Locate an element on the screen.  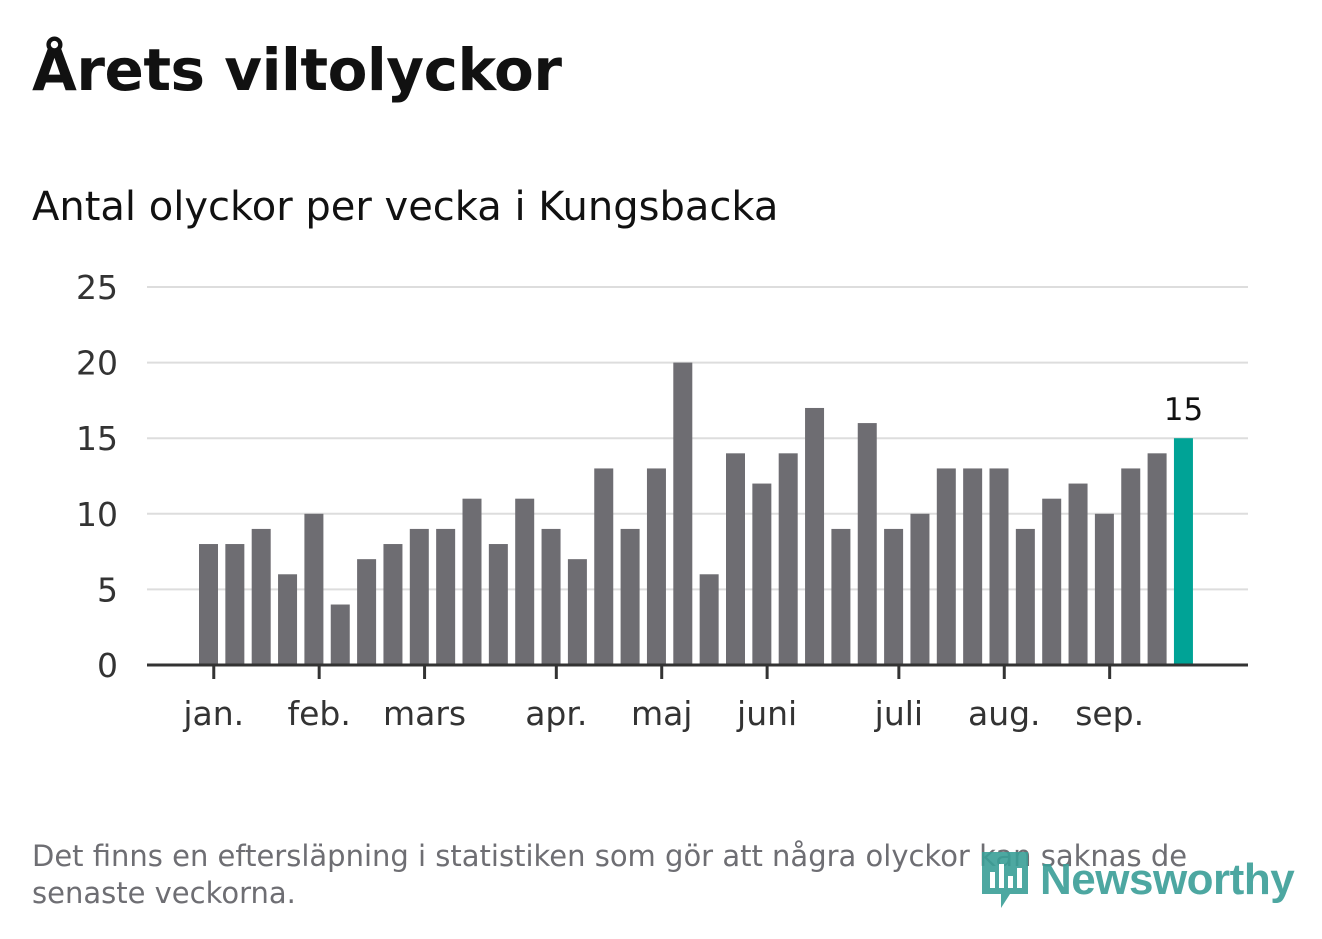
x-tick-label: mars is located at coordinates (424, 713).